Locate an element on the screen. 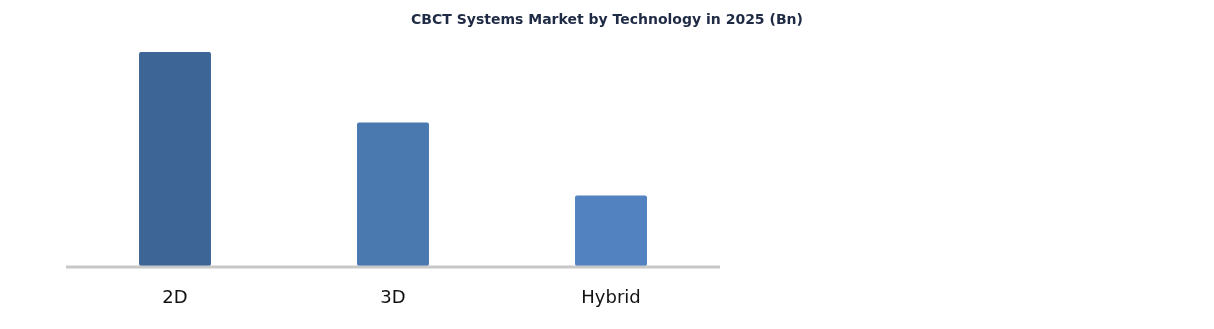 This screenshot has width=1214, height=329. x-tick-label: Hybrid is located at coordinates (611, 296).